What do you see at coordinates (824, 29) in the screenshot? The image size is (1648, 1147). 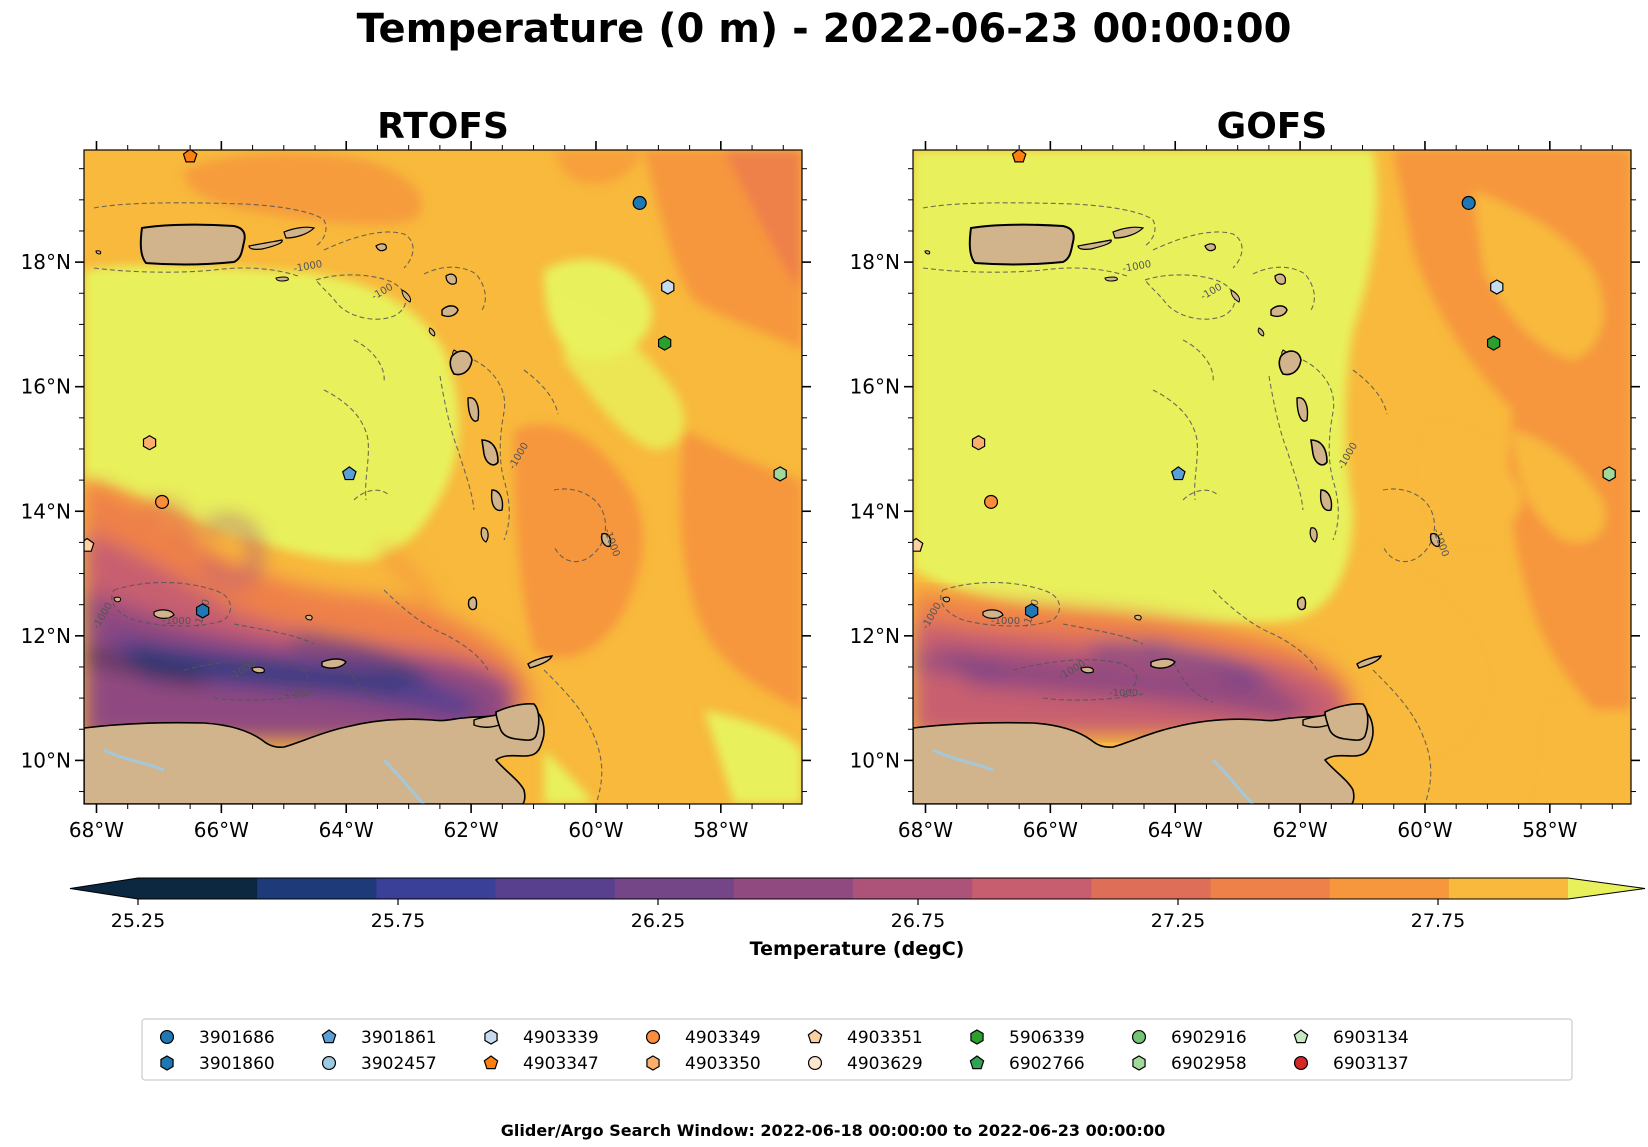 I see `figure-title: Temperature (0 m) - 2022-06-23 00:00:00` at bounding box center [824, 29].